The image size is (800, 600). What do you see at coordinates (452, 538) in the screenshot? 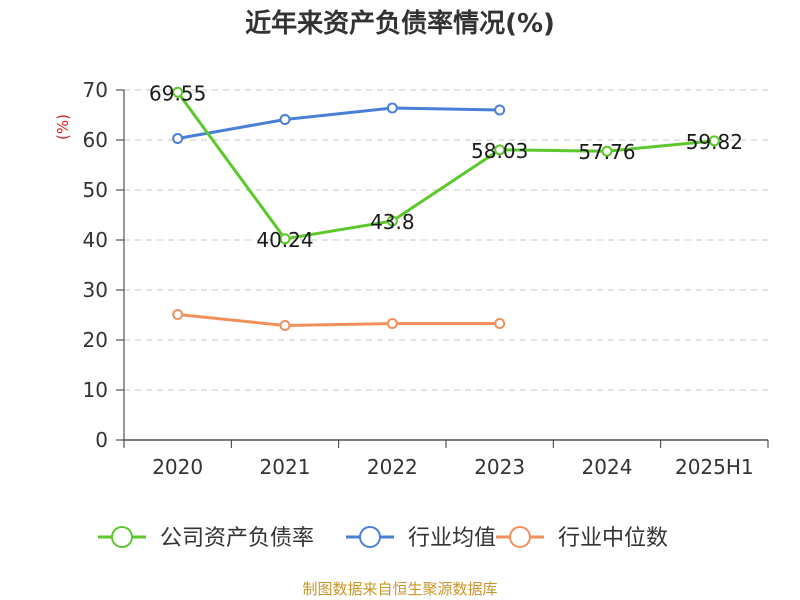
I see `legend-label: 行业均值` at bounding box center [452, 538].